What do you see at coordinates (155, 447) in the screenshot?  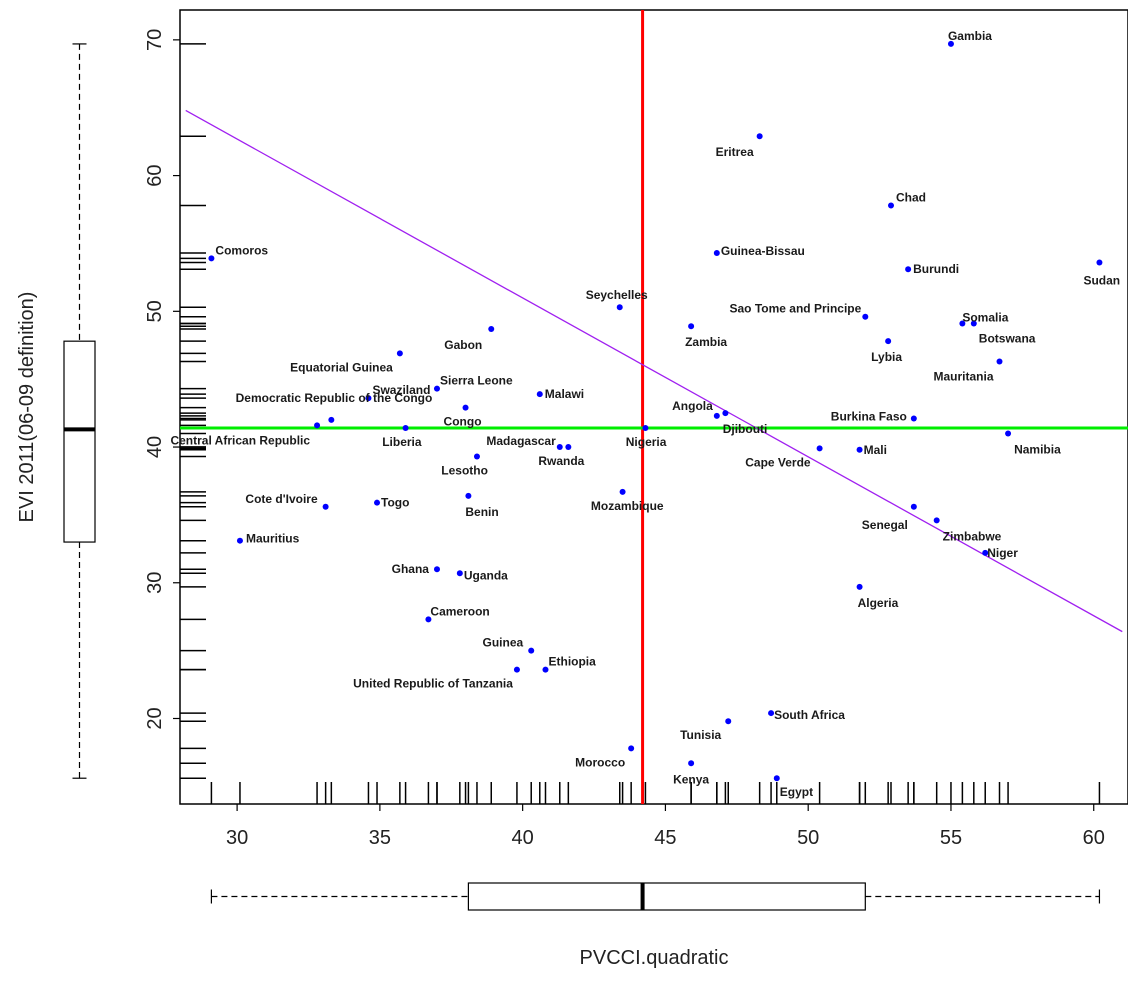 I see `y-tick-label: 40` at bounding box center [155, 447].